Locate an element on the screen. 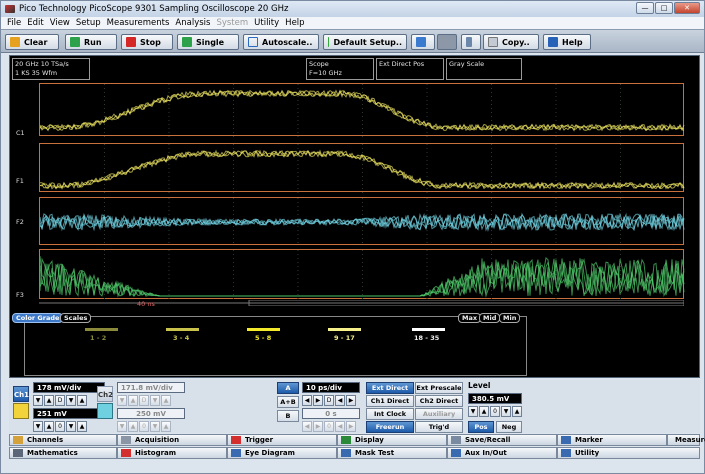  ch1-offset-field: 251 mV is located at coordinates (69, 413).